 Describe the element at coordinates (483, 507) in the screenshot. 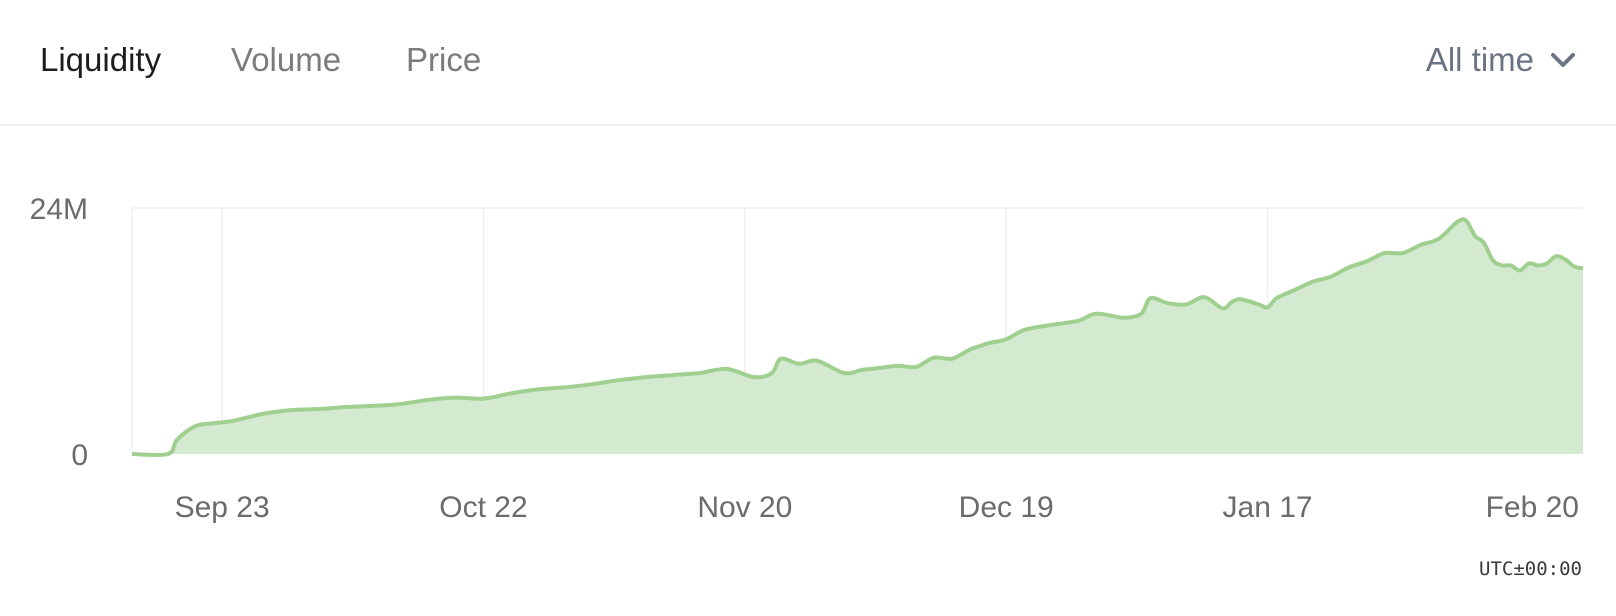

I see `x-tick-label: Oct 22` at that location.